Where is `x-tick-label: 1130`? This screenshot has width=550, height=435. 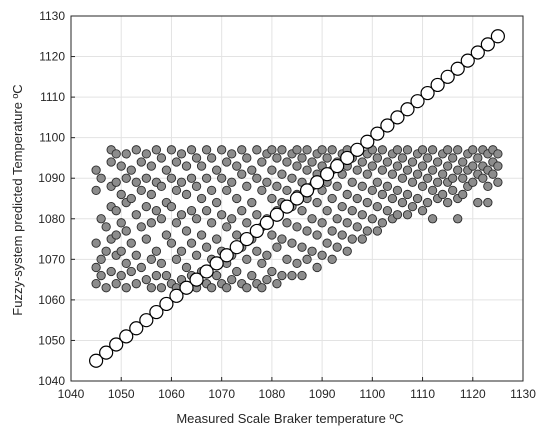 x-tick-label: 1130 is located at coordinates (523, 394).